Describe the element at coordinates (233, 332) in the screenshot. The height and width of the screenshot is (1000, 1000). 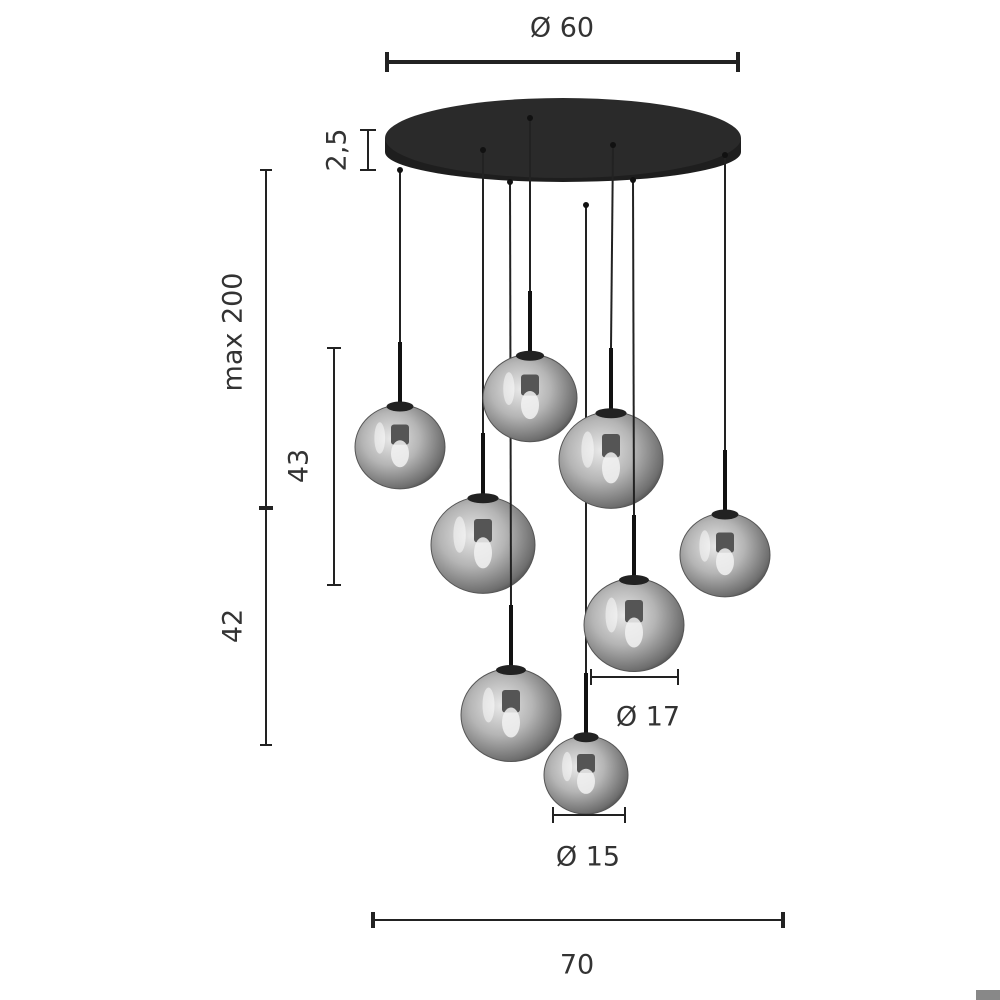
I see `dim-label: max 200` at that location.